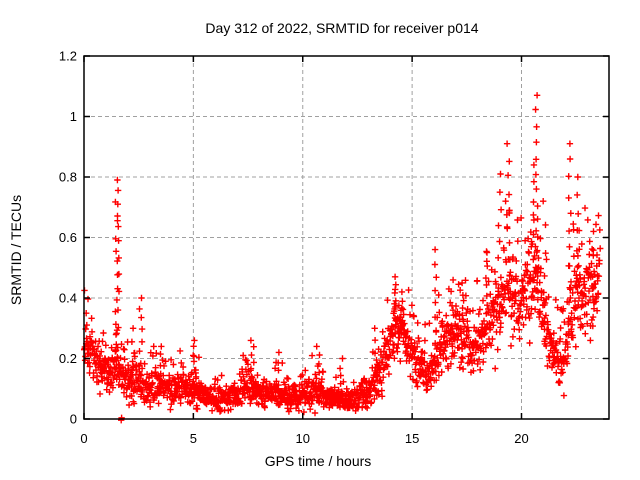  What do you see at coordinates (318, 461) in the screenshot?
I see `x-axis-label: GPS time / hours` at bounding box center [318, 461].